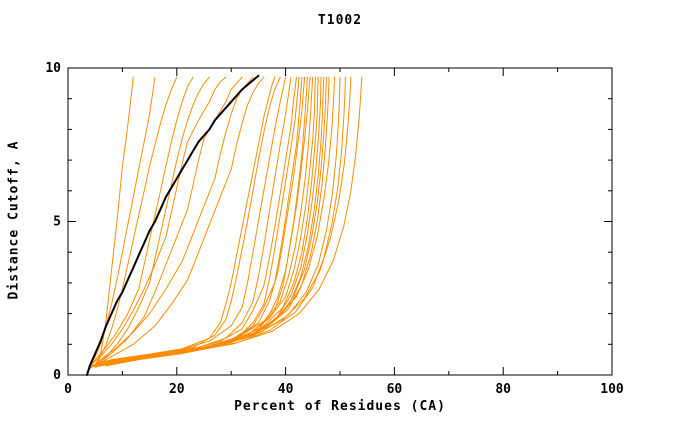 This screenshot has width=680, height=440. I want to click on x-tick-label: 0, so click(68, 389).